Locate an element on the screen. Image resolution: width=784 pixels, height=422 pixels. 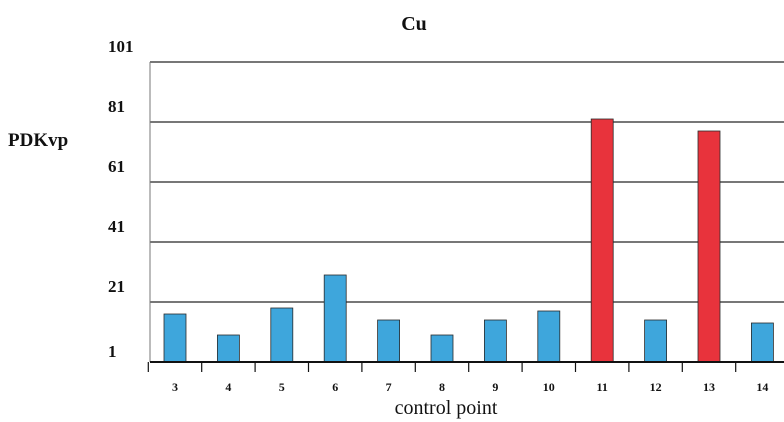
y-tick-label: 61 is located at coordinates (116, 166).